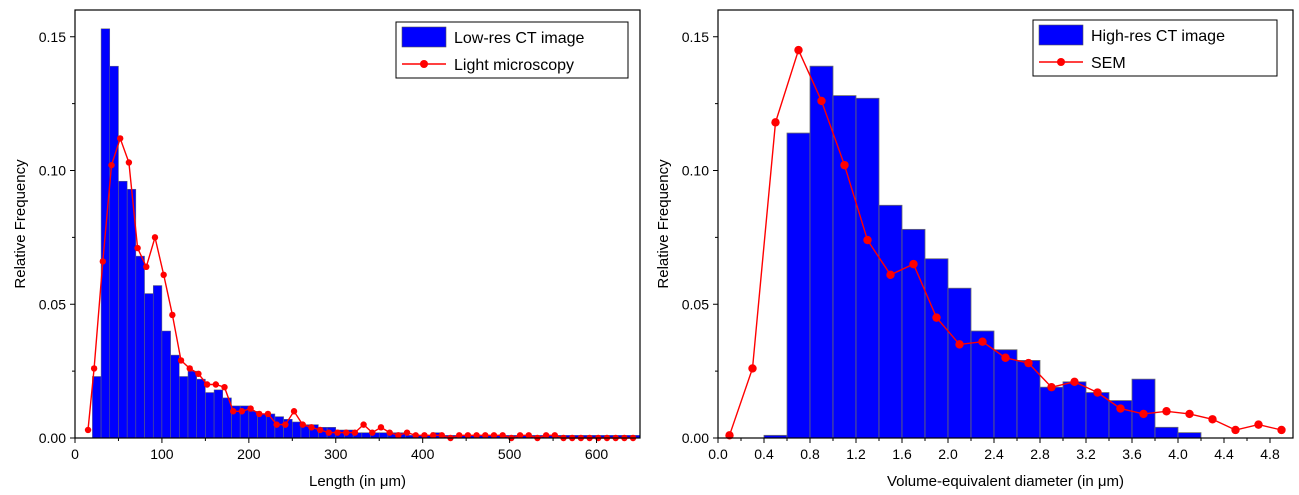 This screenshot has height=495, width=1299. Describe the element at coordinates (1132, 454) in the screenshot. I see `x-tick-label: 3.6` at that location.